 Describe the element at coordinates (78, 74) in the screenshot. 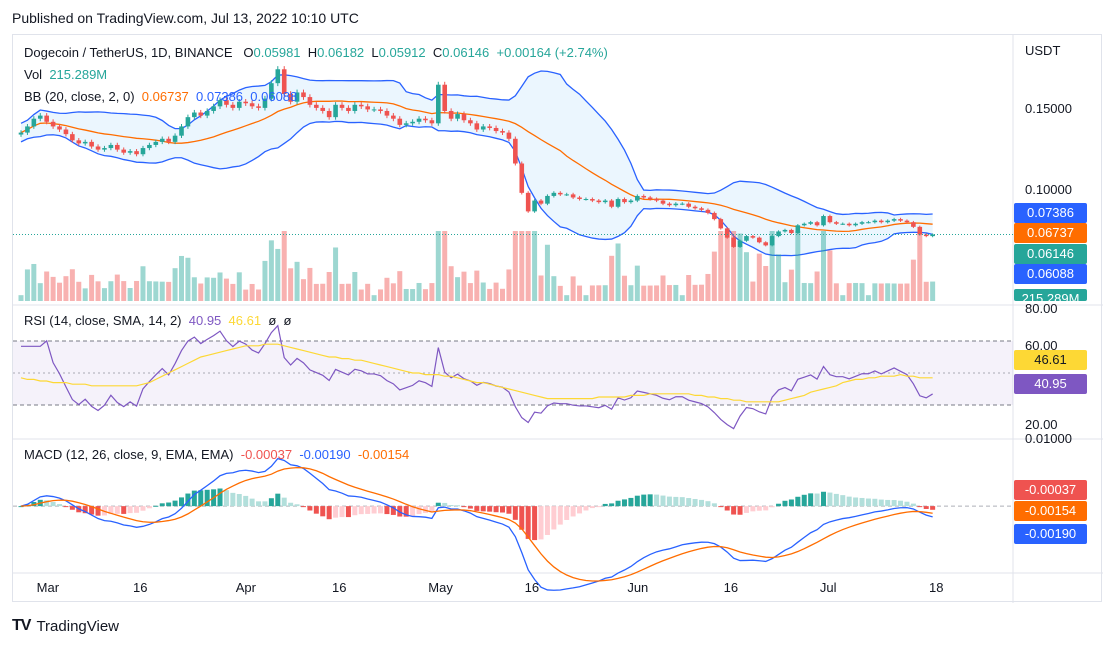

I see `vol-value: 215.289M` at that location.